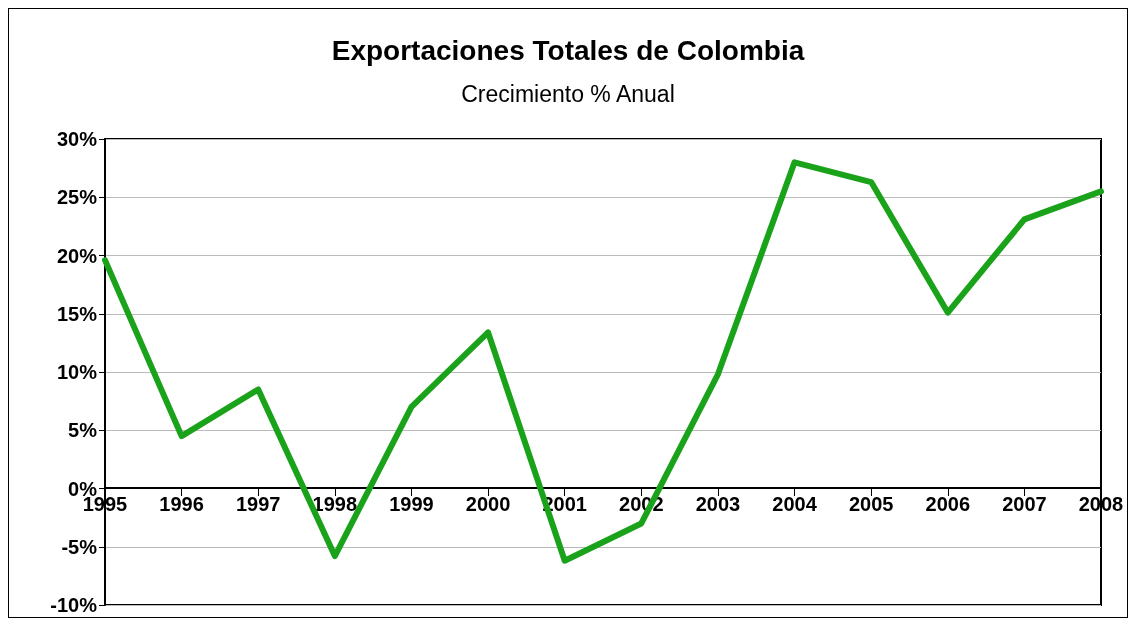 This screenshot has width=1138, height=627. What do you see at coordinates (77, 313) in the screenshot?
I see `y-tick-label: 15%` at bounding box center [77, 313].